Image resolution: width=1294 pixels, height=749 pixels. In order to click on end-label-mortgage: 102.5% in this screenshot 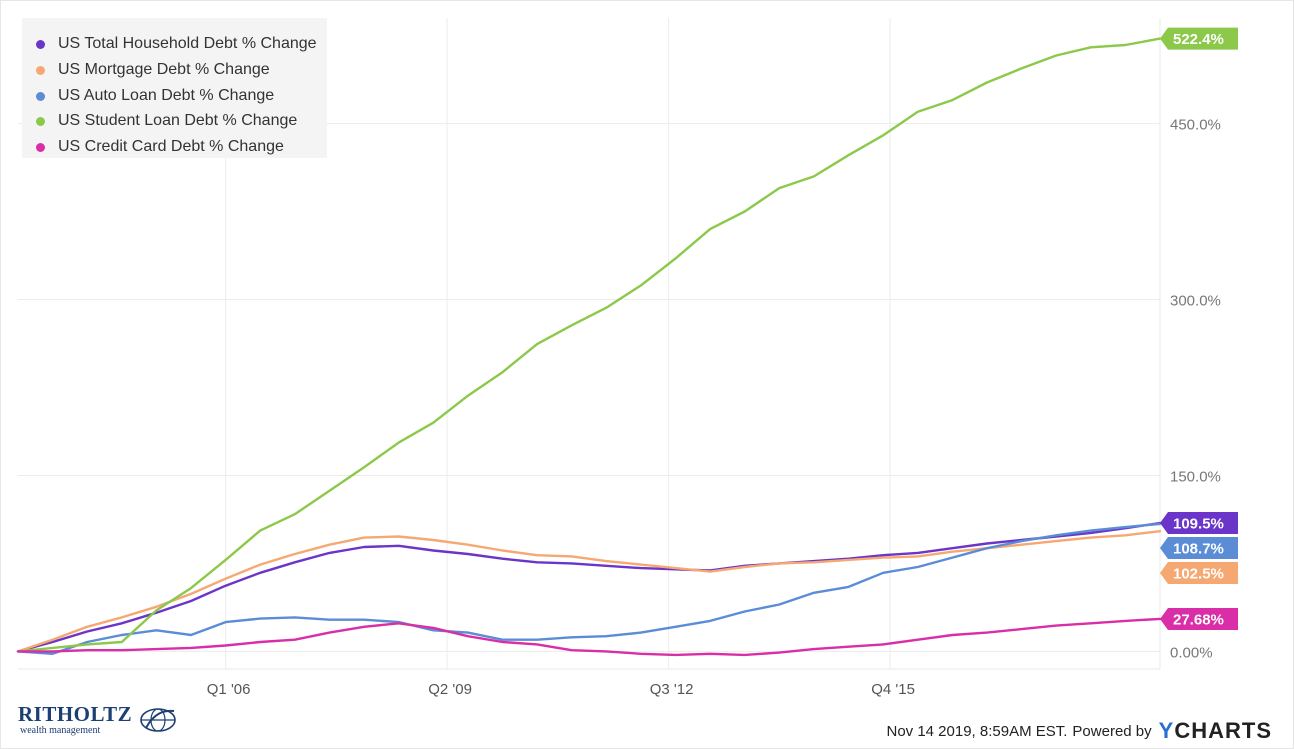, I will do `click(1199, 572)`.